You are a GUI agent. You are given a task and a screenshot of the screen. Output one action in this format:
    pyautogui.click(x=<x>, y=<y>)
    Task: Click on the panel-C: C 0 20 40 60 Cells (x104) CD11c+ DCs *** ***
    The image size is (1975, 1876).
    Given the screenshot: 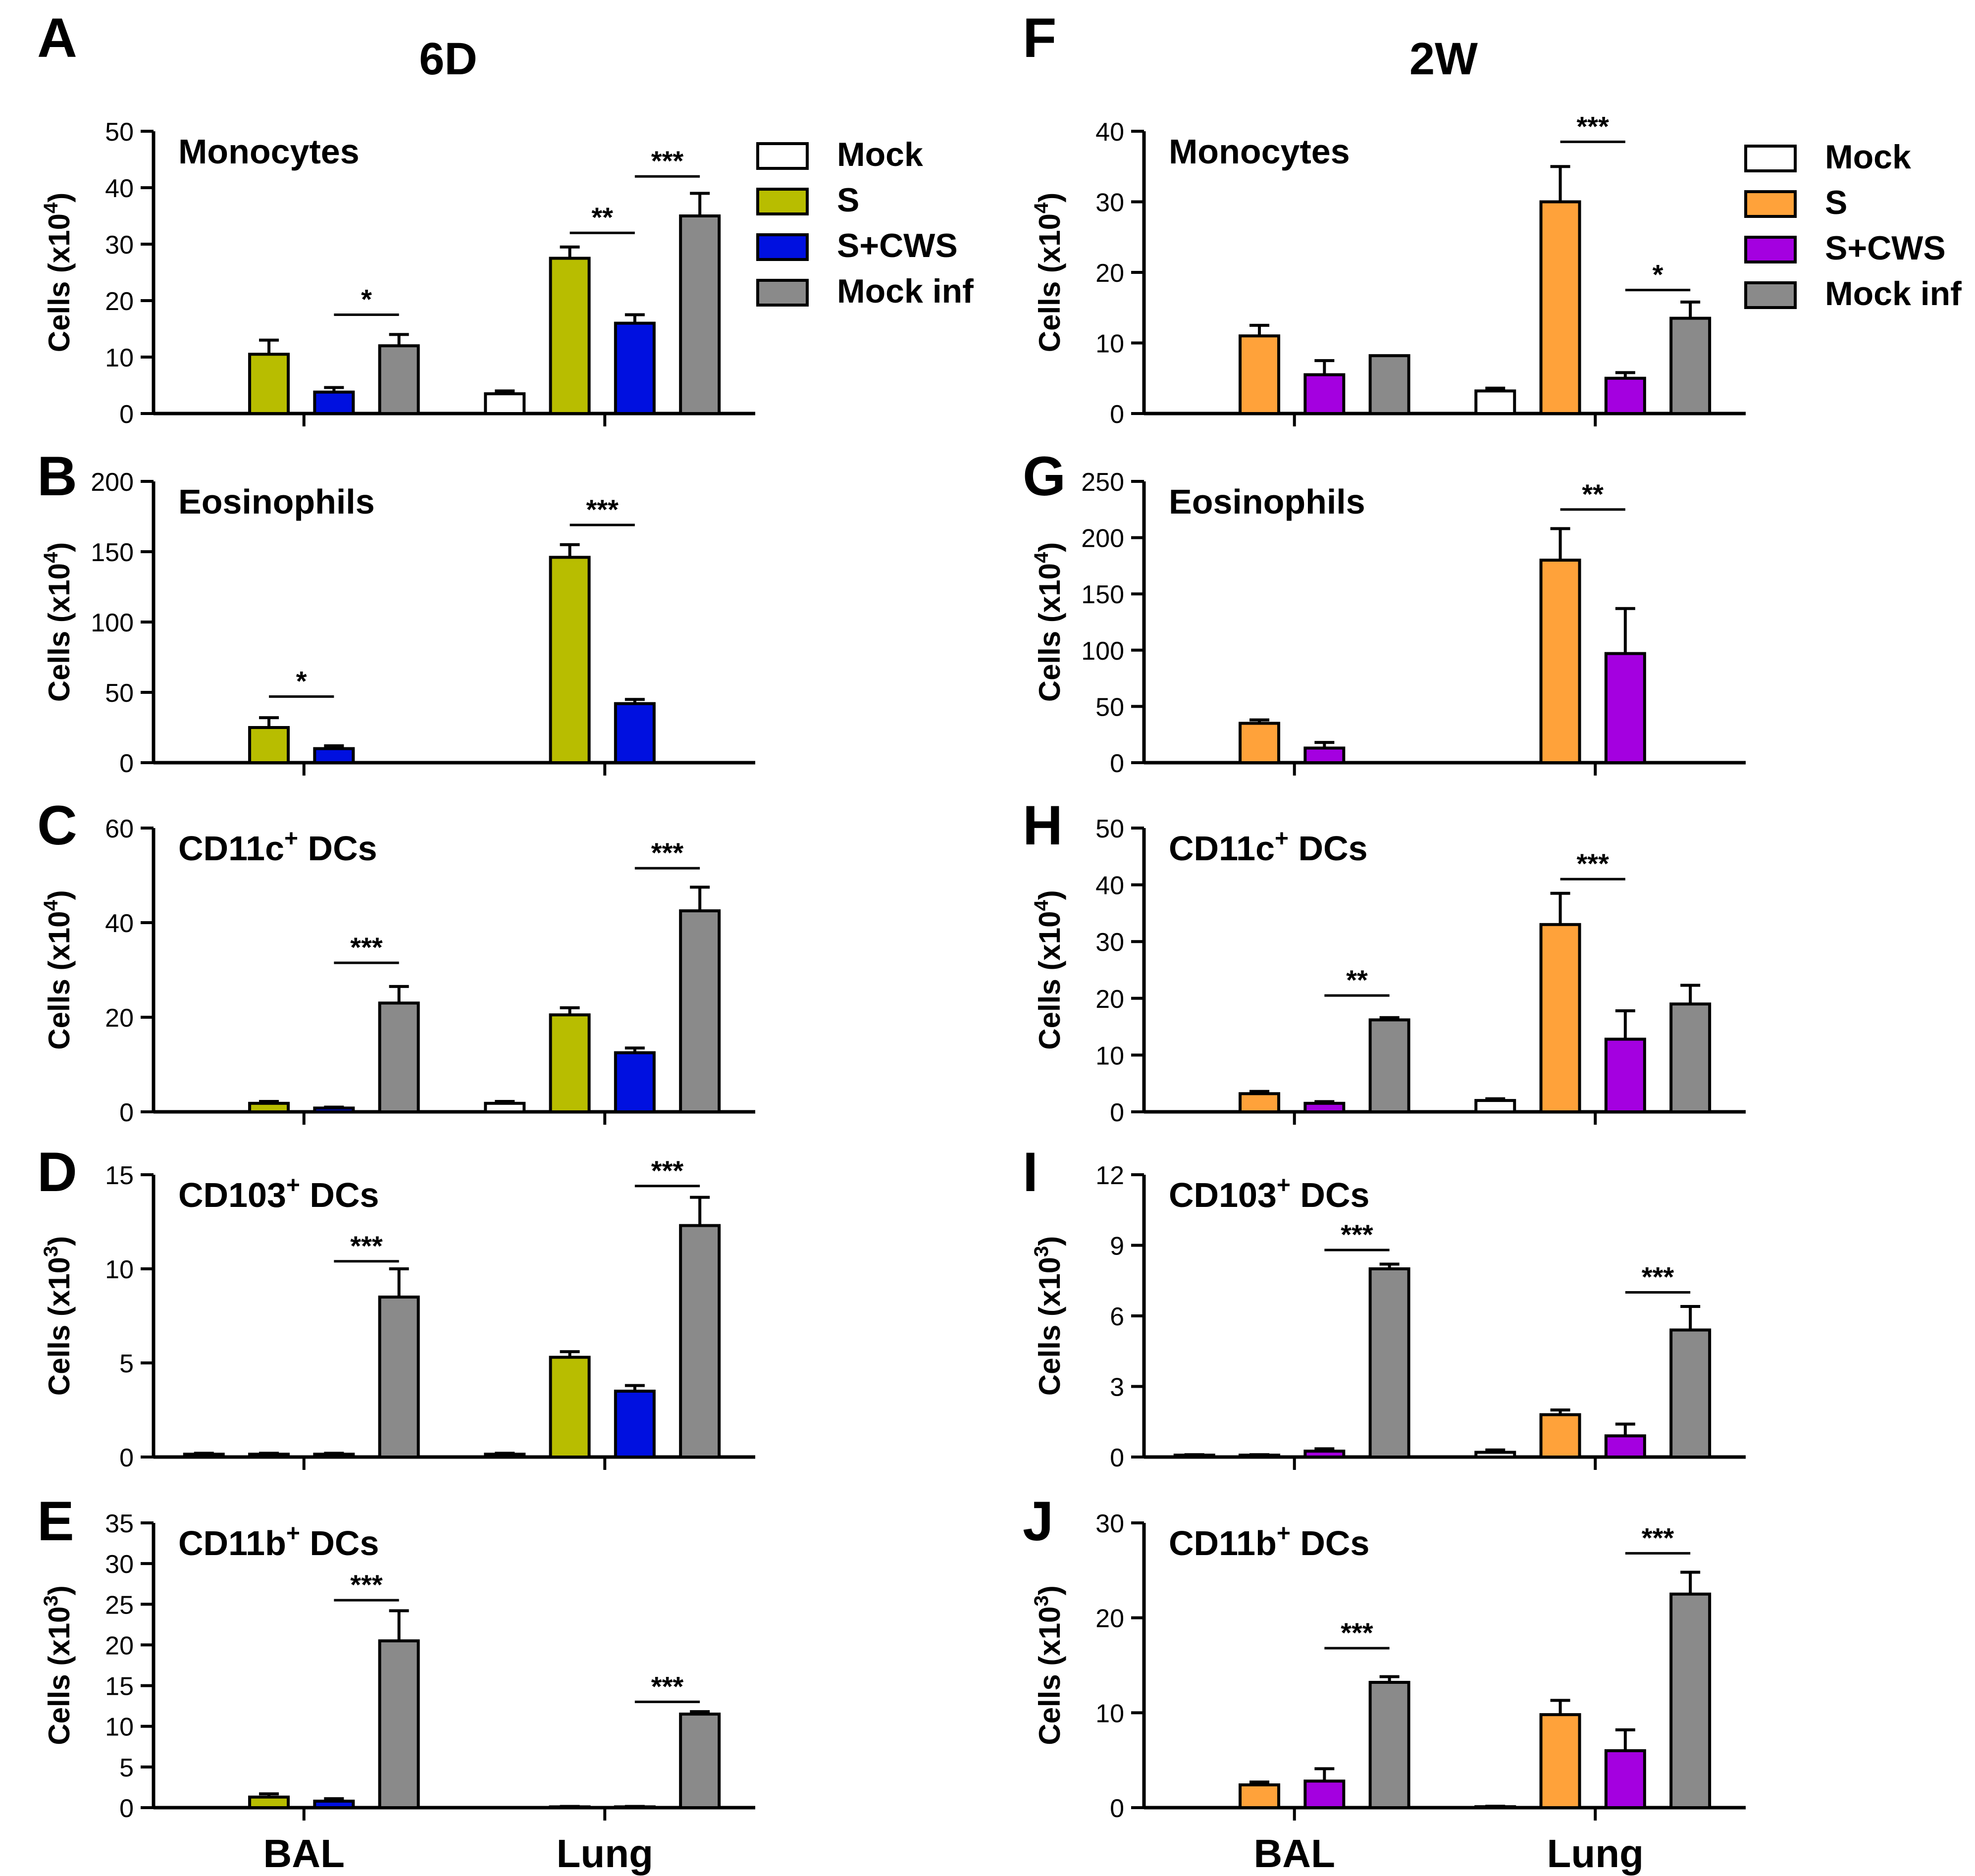 What is the action you would take?
    pyautogui.click(x=396, y=960)
    